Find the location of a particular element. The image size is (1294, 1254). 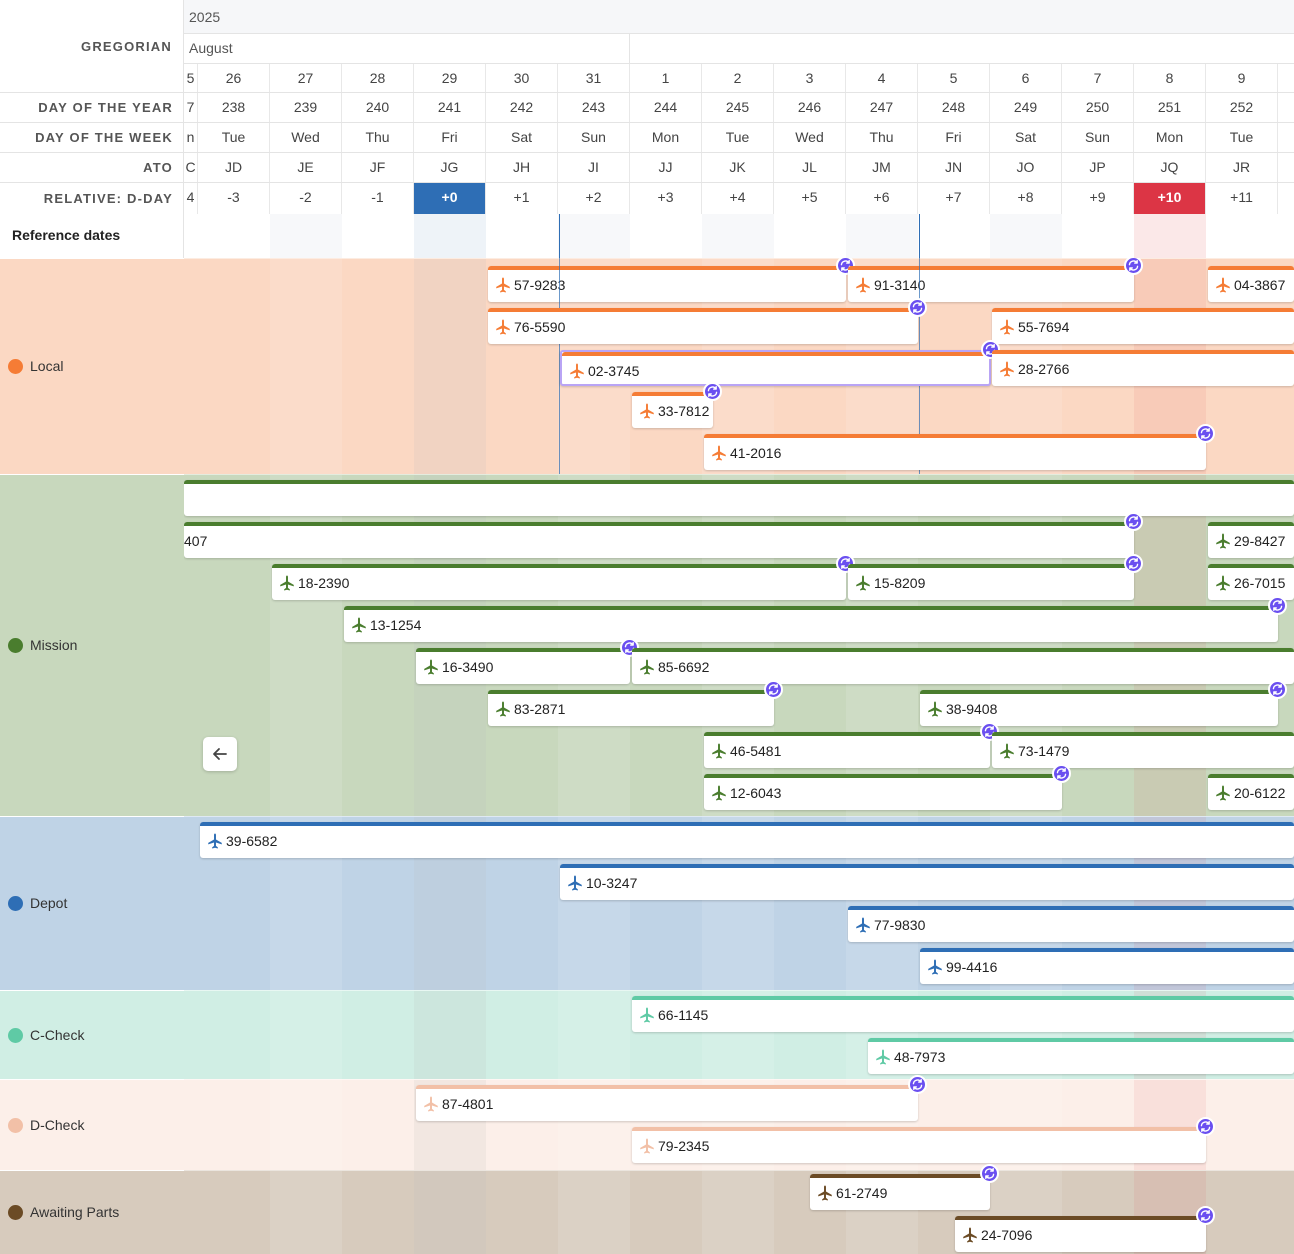

aircraft-tail-number: 55-7694 is located at coordinates (1044, 327).